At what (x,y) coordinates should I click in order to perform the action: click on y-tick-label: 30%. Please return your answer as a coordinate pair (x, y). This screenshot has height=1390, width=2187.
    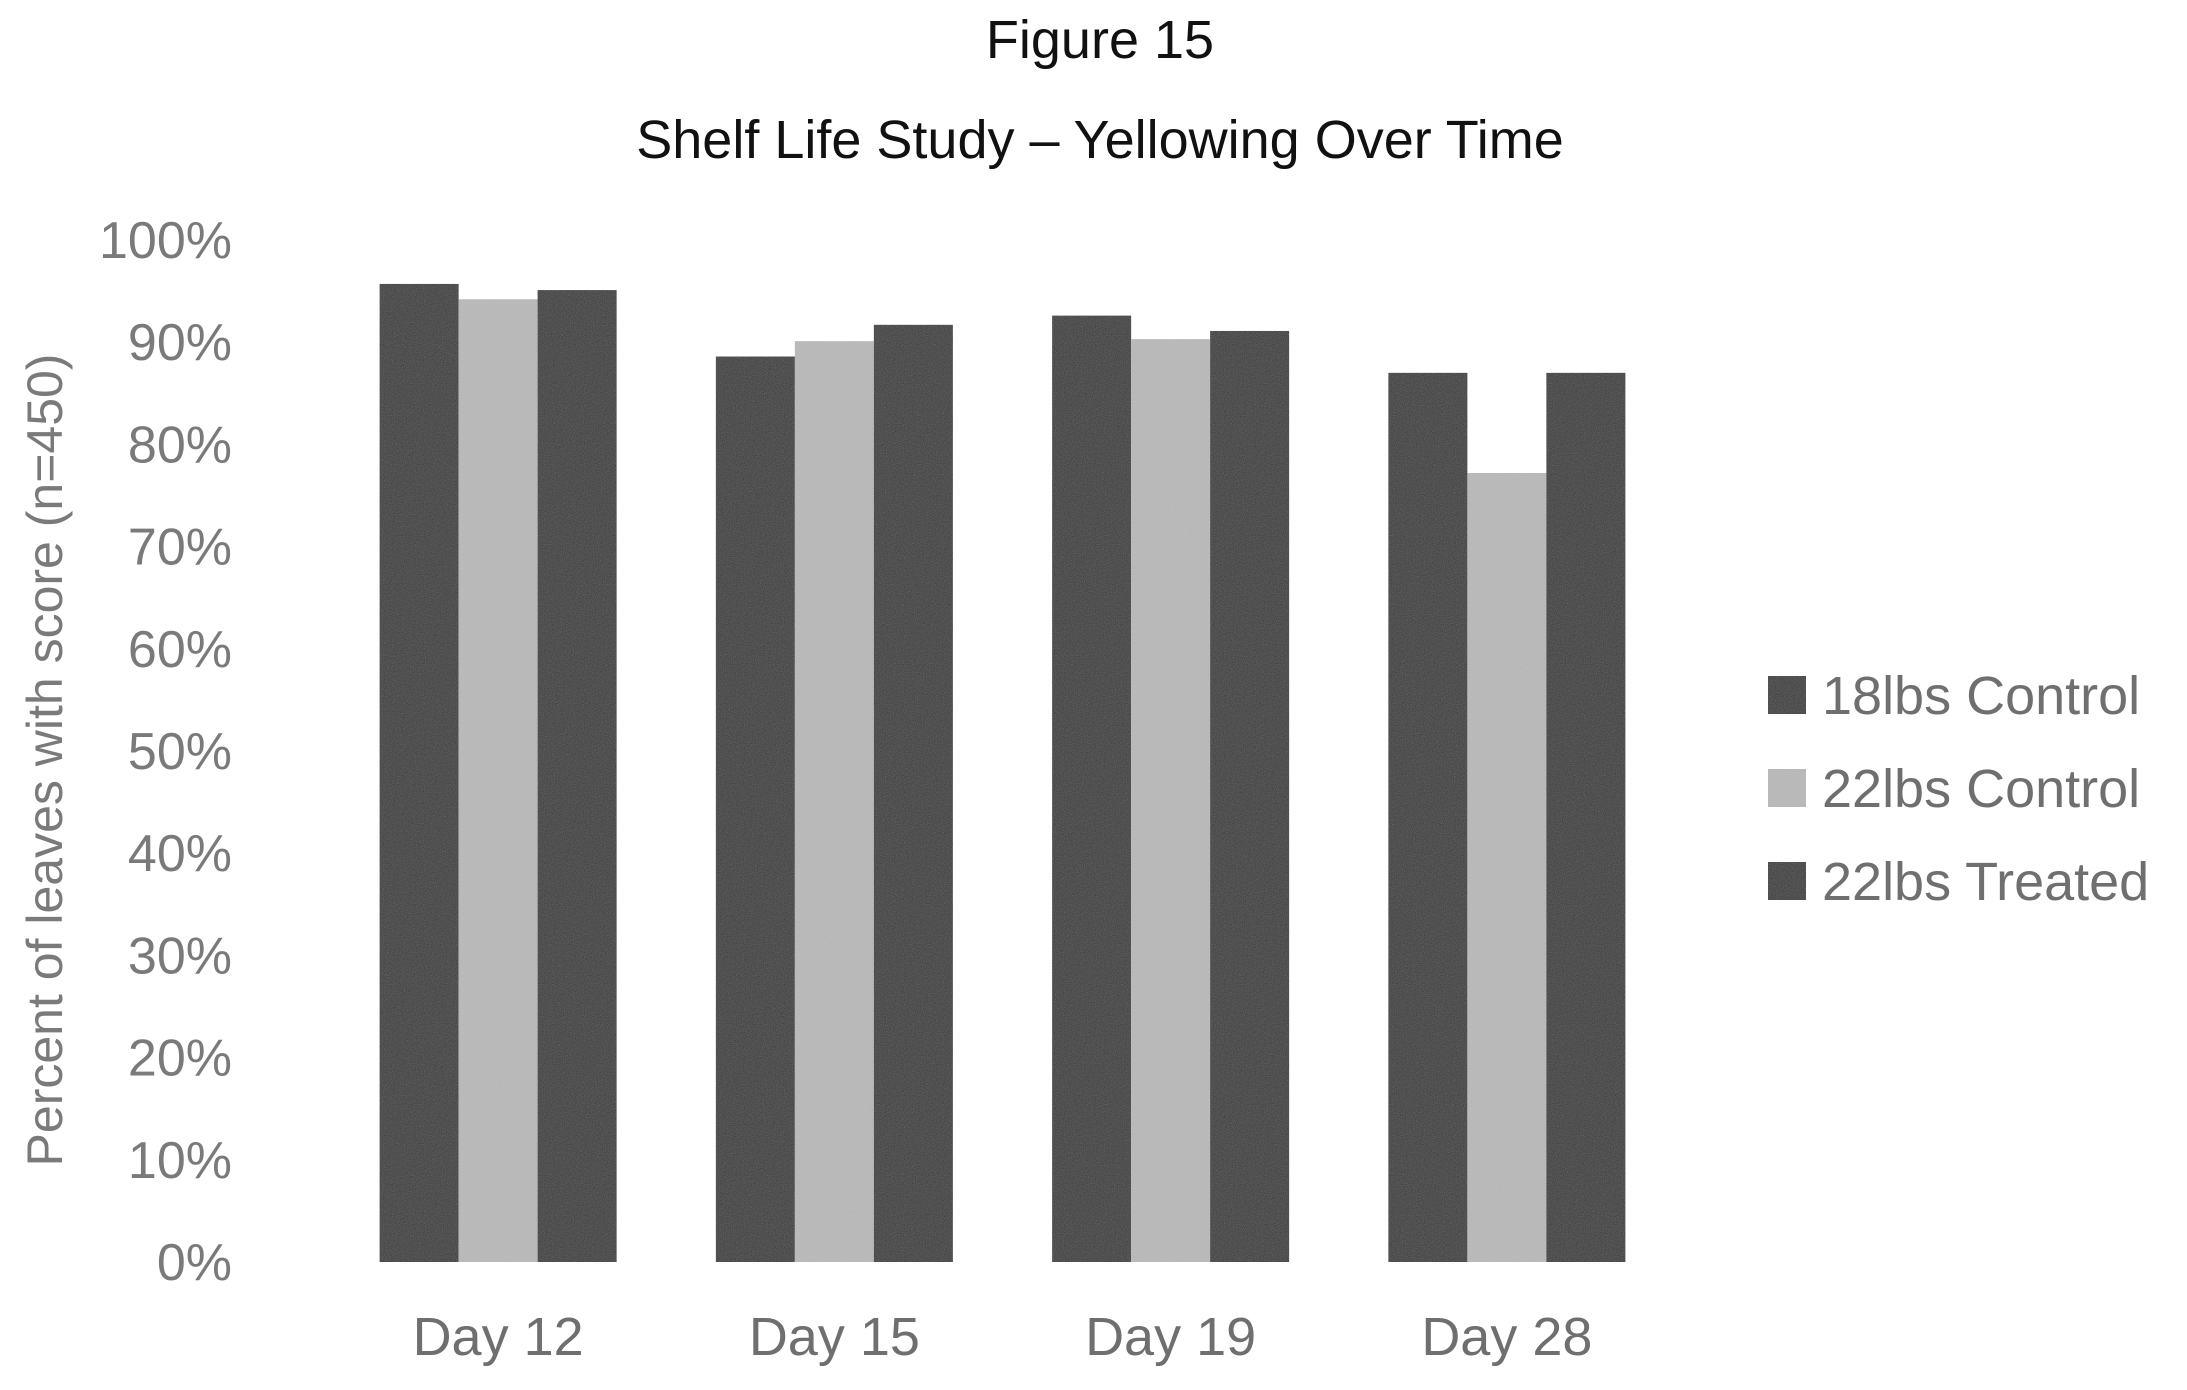
    Looking at the image, I should click on (180, 956).